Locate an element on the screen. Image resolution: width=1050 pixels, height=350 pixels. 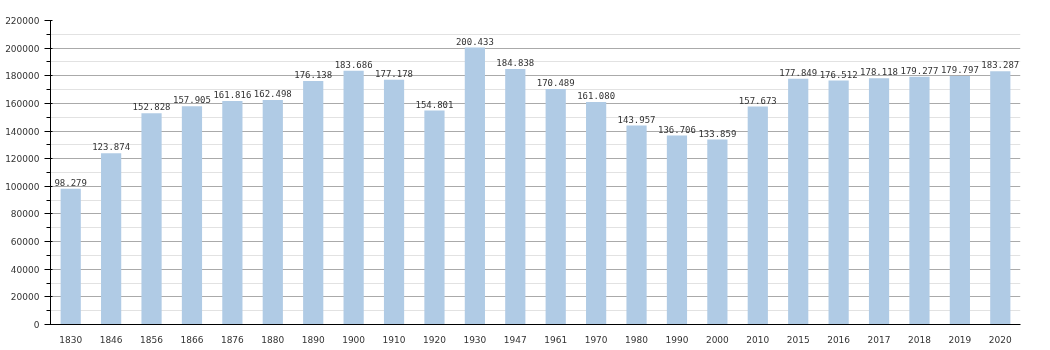
data-label: 179.277 is located at coordinates (919, 70).